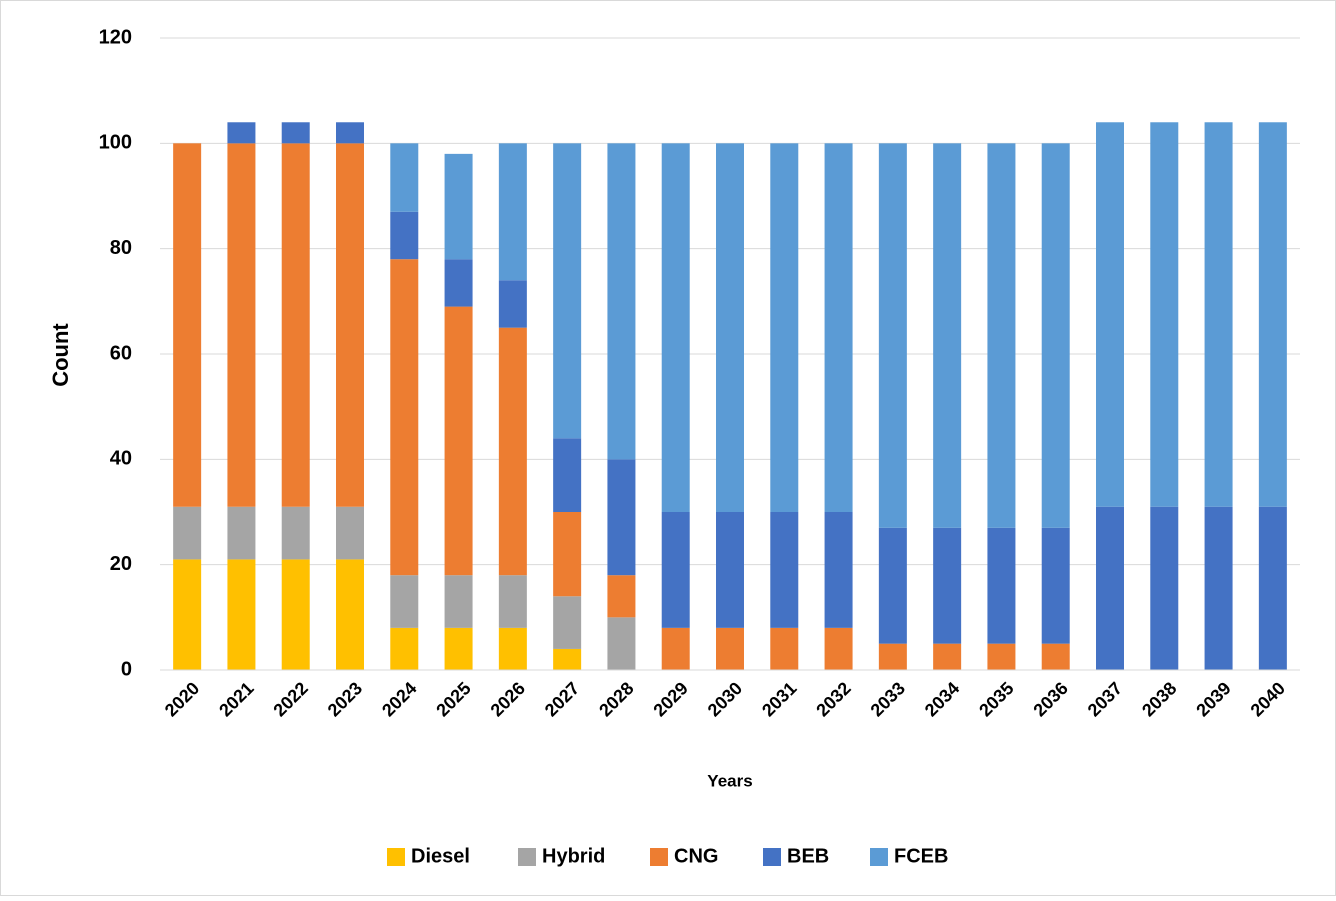 This screenshot has height=901, width=1336. What do you see at coordinates (121, 353) in the screenshot?
I see `y-tick-label: 60` at bounding box center [121, 353].